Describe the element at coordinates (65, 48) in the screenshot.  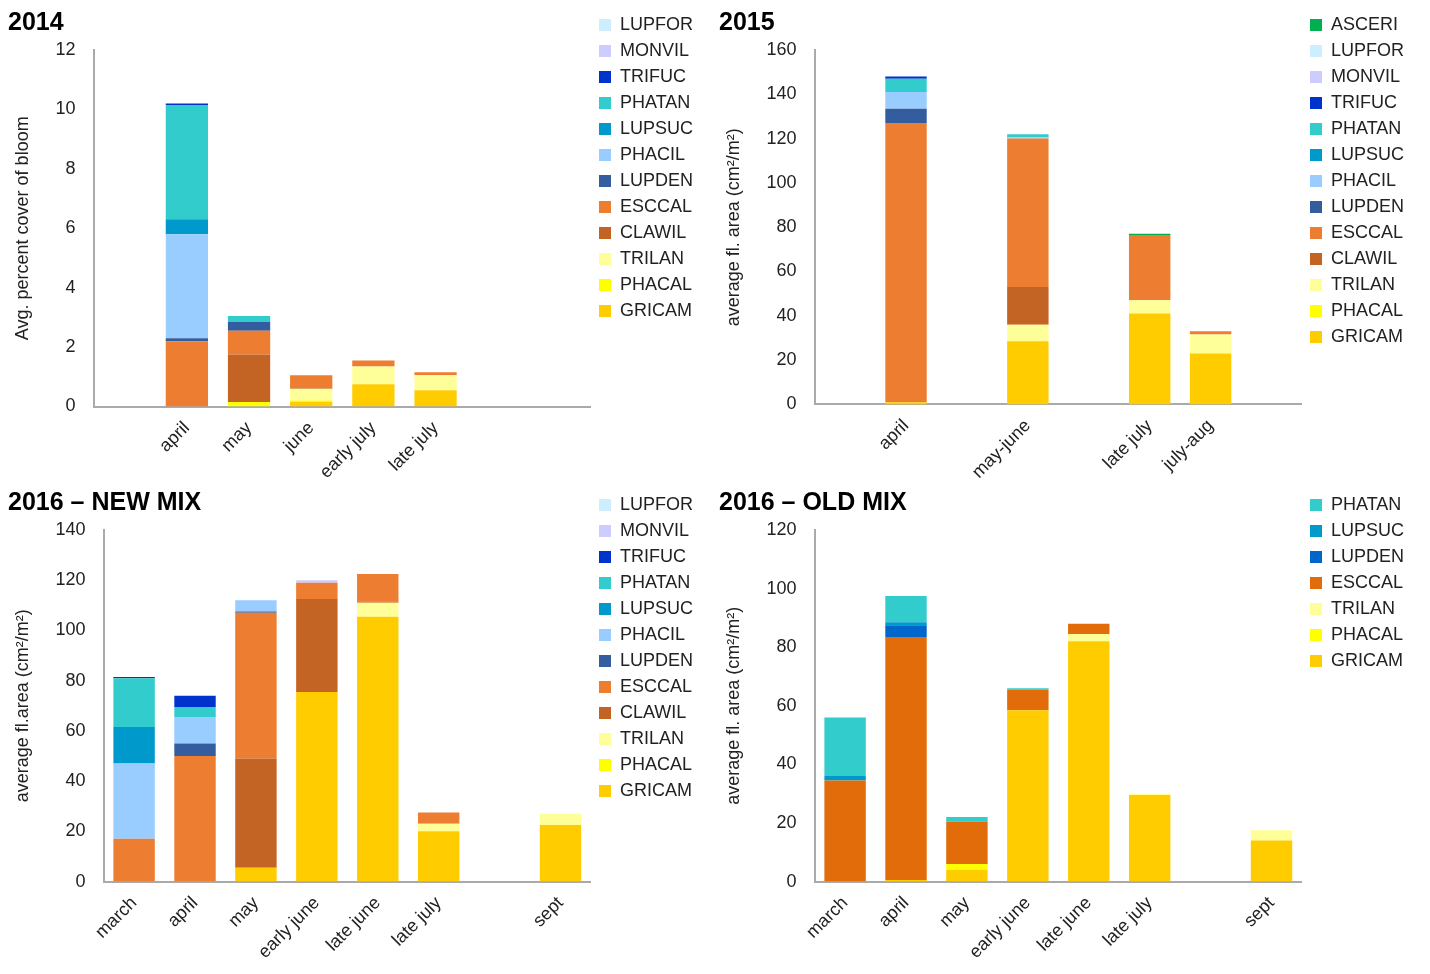
I see `y-tick-label: 12` at that location.